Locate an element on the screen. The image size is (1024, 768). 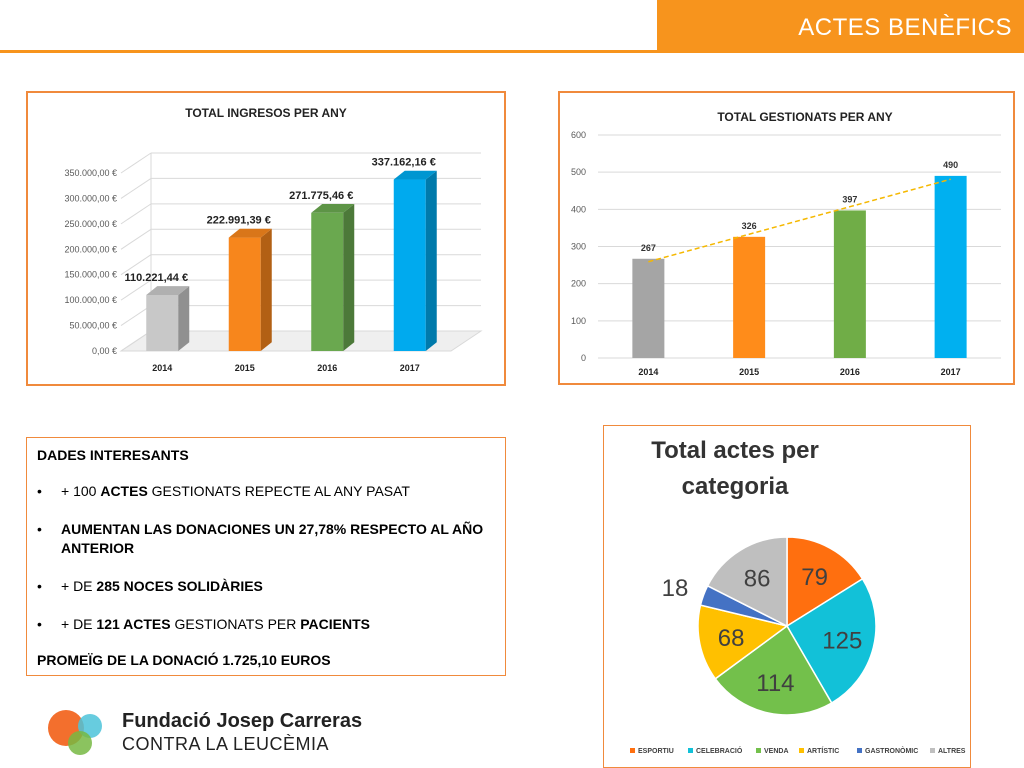
chart-title: categoria is located at coordinates (735, 486).